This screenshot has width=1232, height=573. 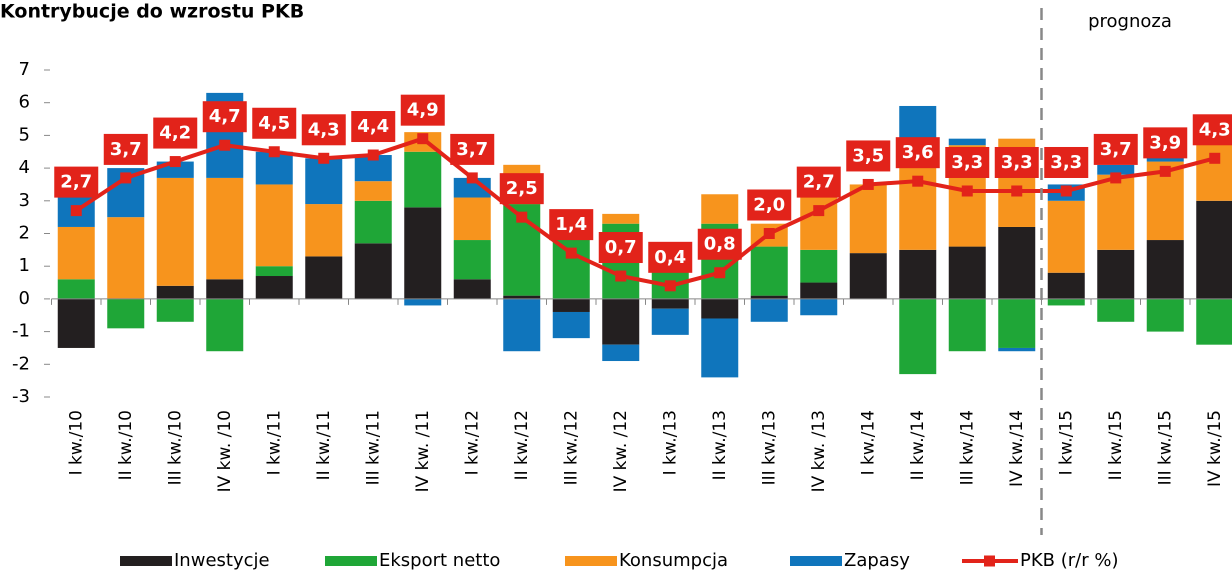 What do you see at coordinates (423, 451) in the screenshot?
I see `x-tick-label: IV kw. /11` at bounding box center [423, 451].